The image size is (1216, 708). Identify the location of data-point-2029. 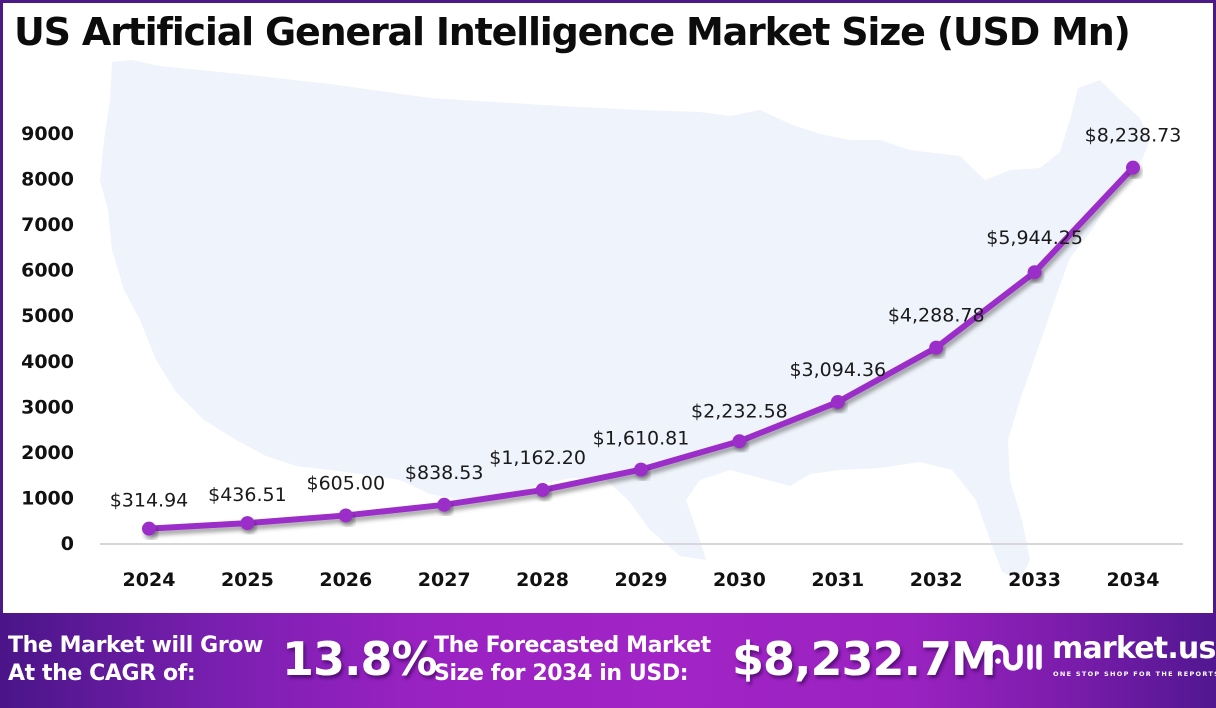
(641, 469).